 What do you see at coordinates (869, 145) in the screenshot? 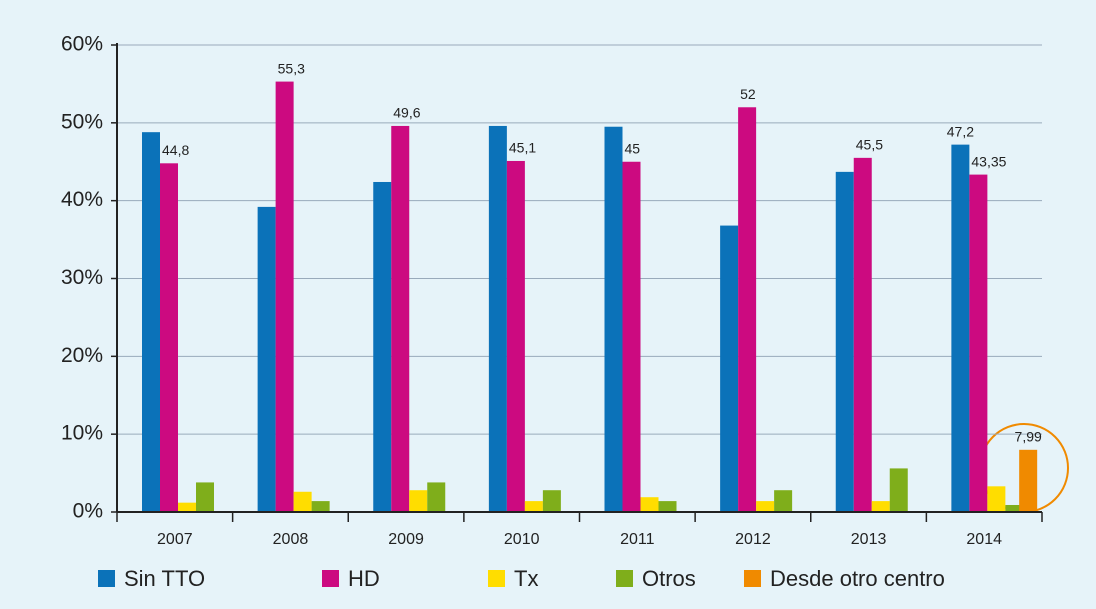
I see `value-label: 45,5` at bounding box center [869, 145].